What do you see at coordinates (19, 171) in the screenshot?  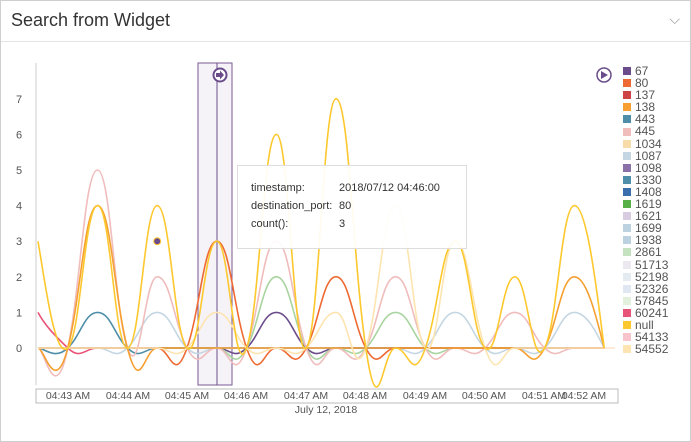 I see `y-tick-label: 5` at bounding box center [19, 171].